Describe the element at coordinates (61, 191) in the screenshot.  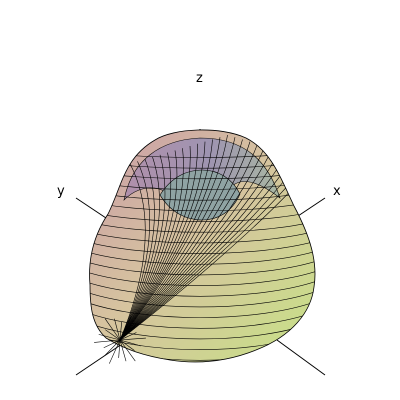
I see `y-axis-label: y` at that location.